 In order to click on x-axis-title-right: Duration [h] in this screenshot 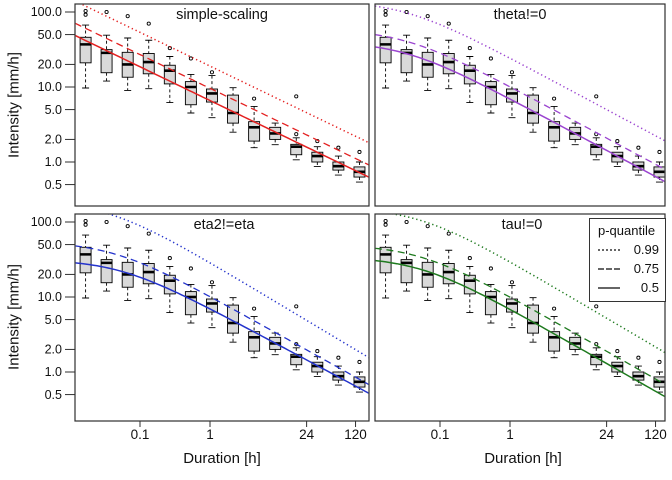, I will do `click(523, 458)`.